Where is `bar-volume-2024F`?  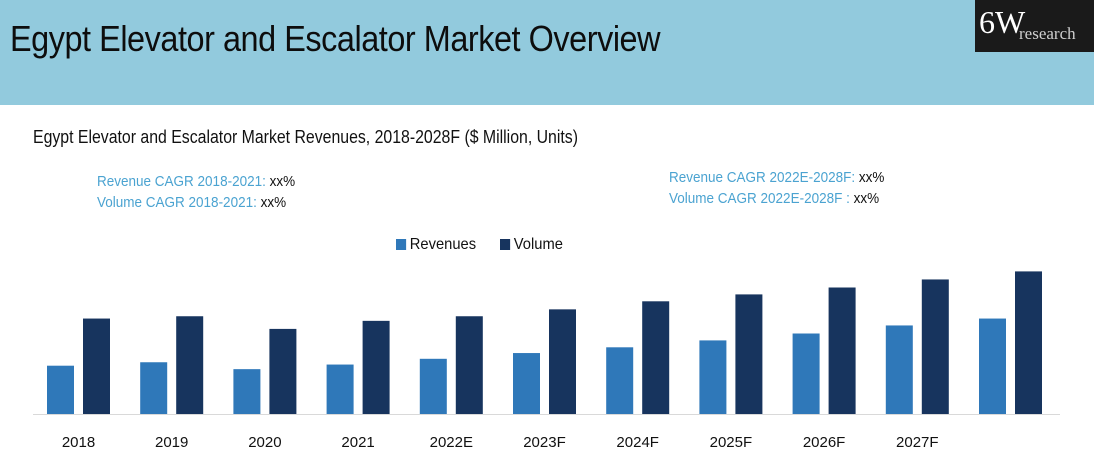 bar-volume-2024F is located at coordinates (656, 357).